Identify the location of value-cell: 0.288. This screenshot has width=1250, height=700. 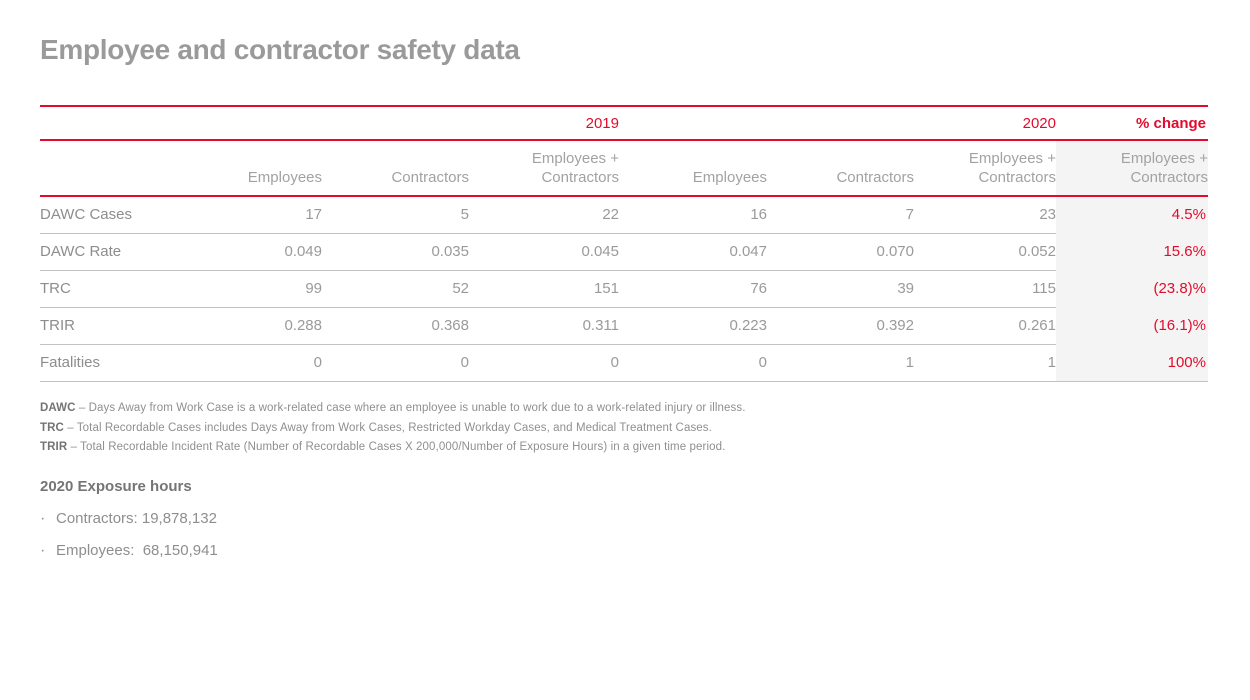
(251, 326).